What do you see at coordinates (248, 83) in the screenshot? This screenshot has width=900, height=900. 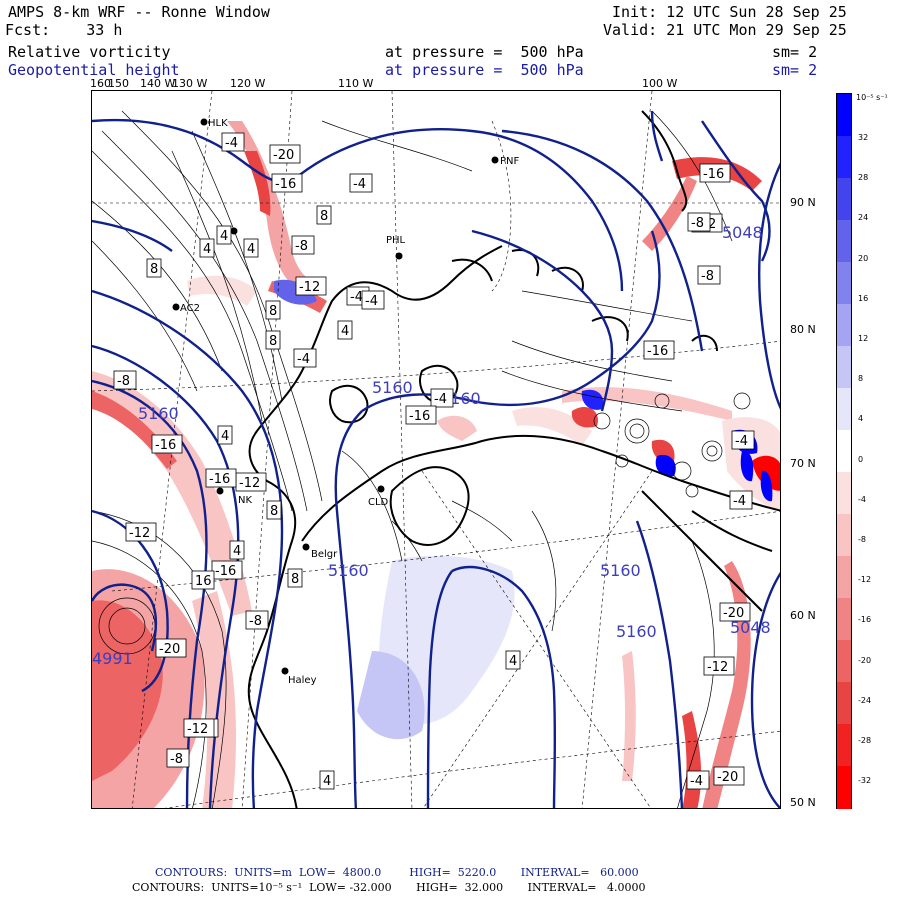 I see `lon-label: 120 W` at bounding box center [248, 83].